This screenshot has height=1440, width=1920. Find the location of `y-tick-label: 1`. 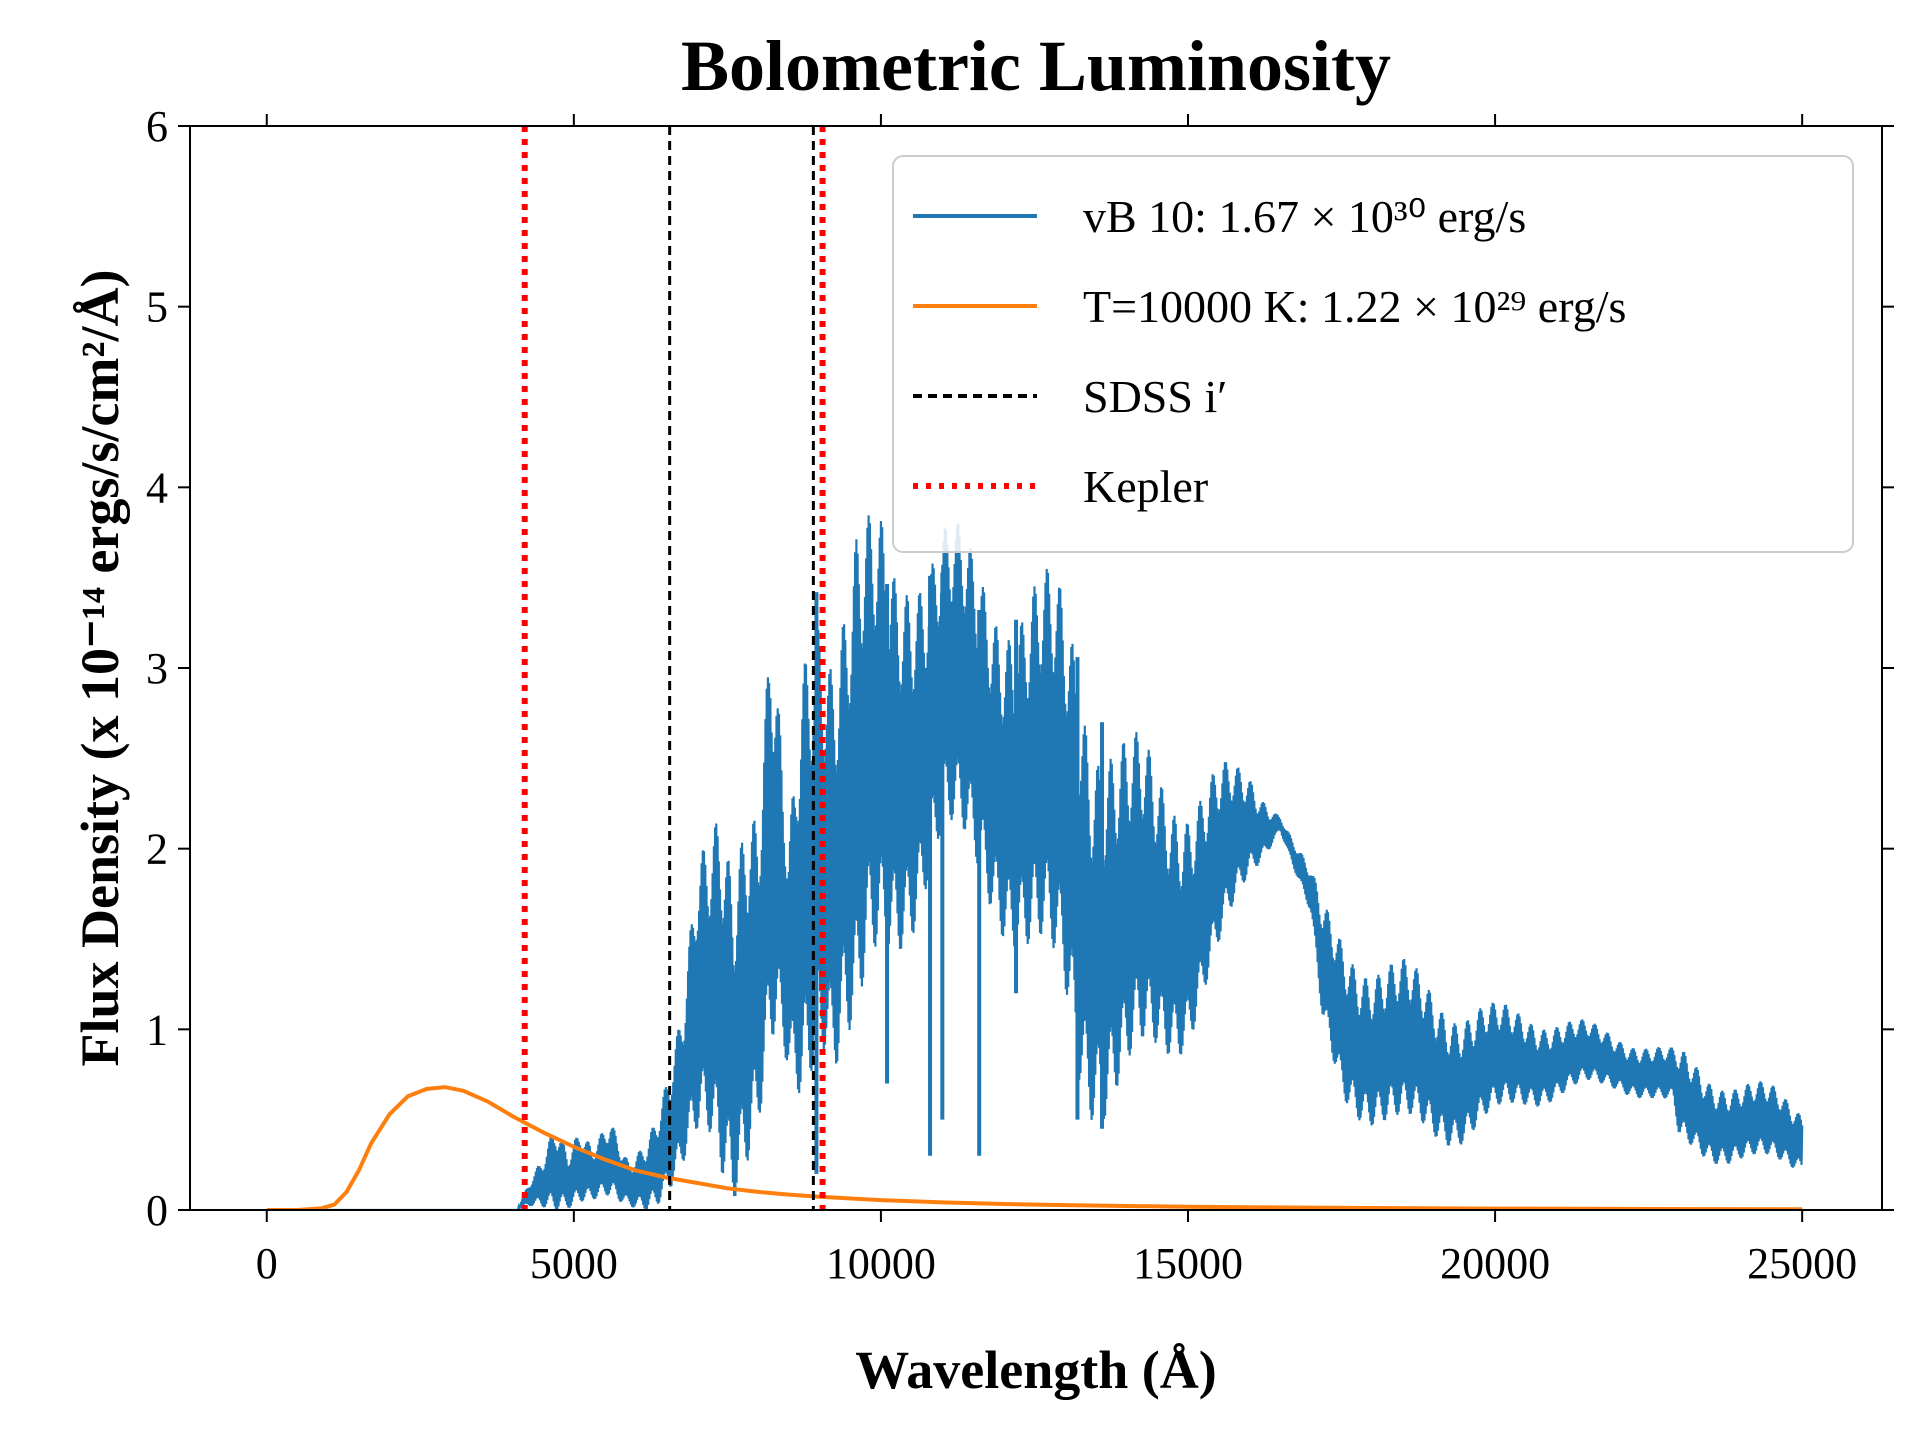

y-tick-label: 1 is located at coordinates (157, 1029).